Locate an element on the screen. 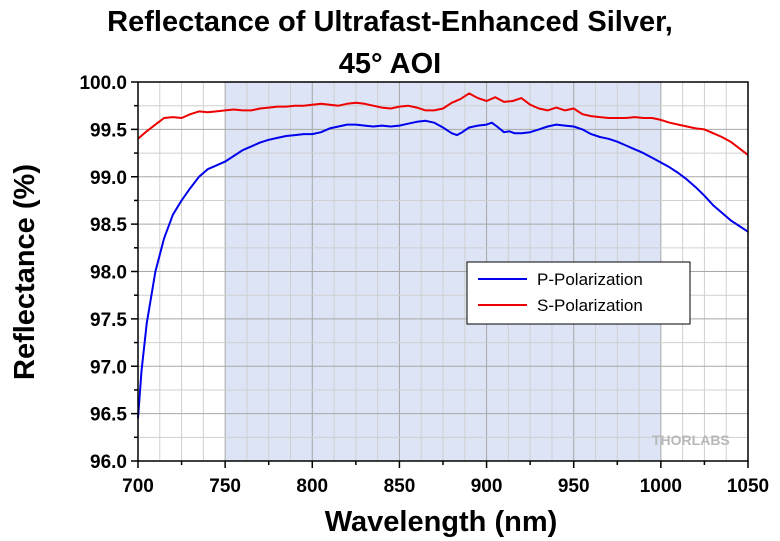 This screenshot has height=541, width=780. s-polarization-line is located at coordinates (443, 124).